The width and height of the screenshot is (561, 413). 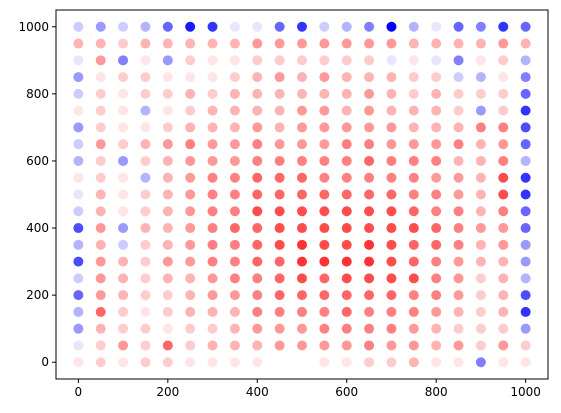 What do you see at coordinates (436, 392) in the screenshot?
I see `x-tick-label: 800` at bounding box center [436, 392].